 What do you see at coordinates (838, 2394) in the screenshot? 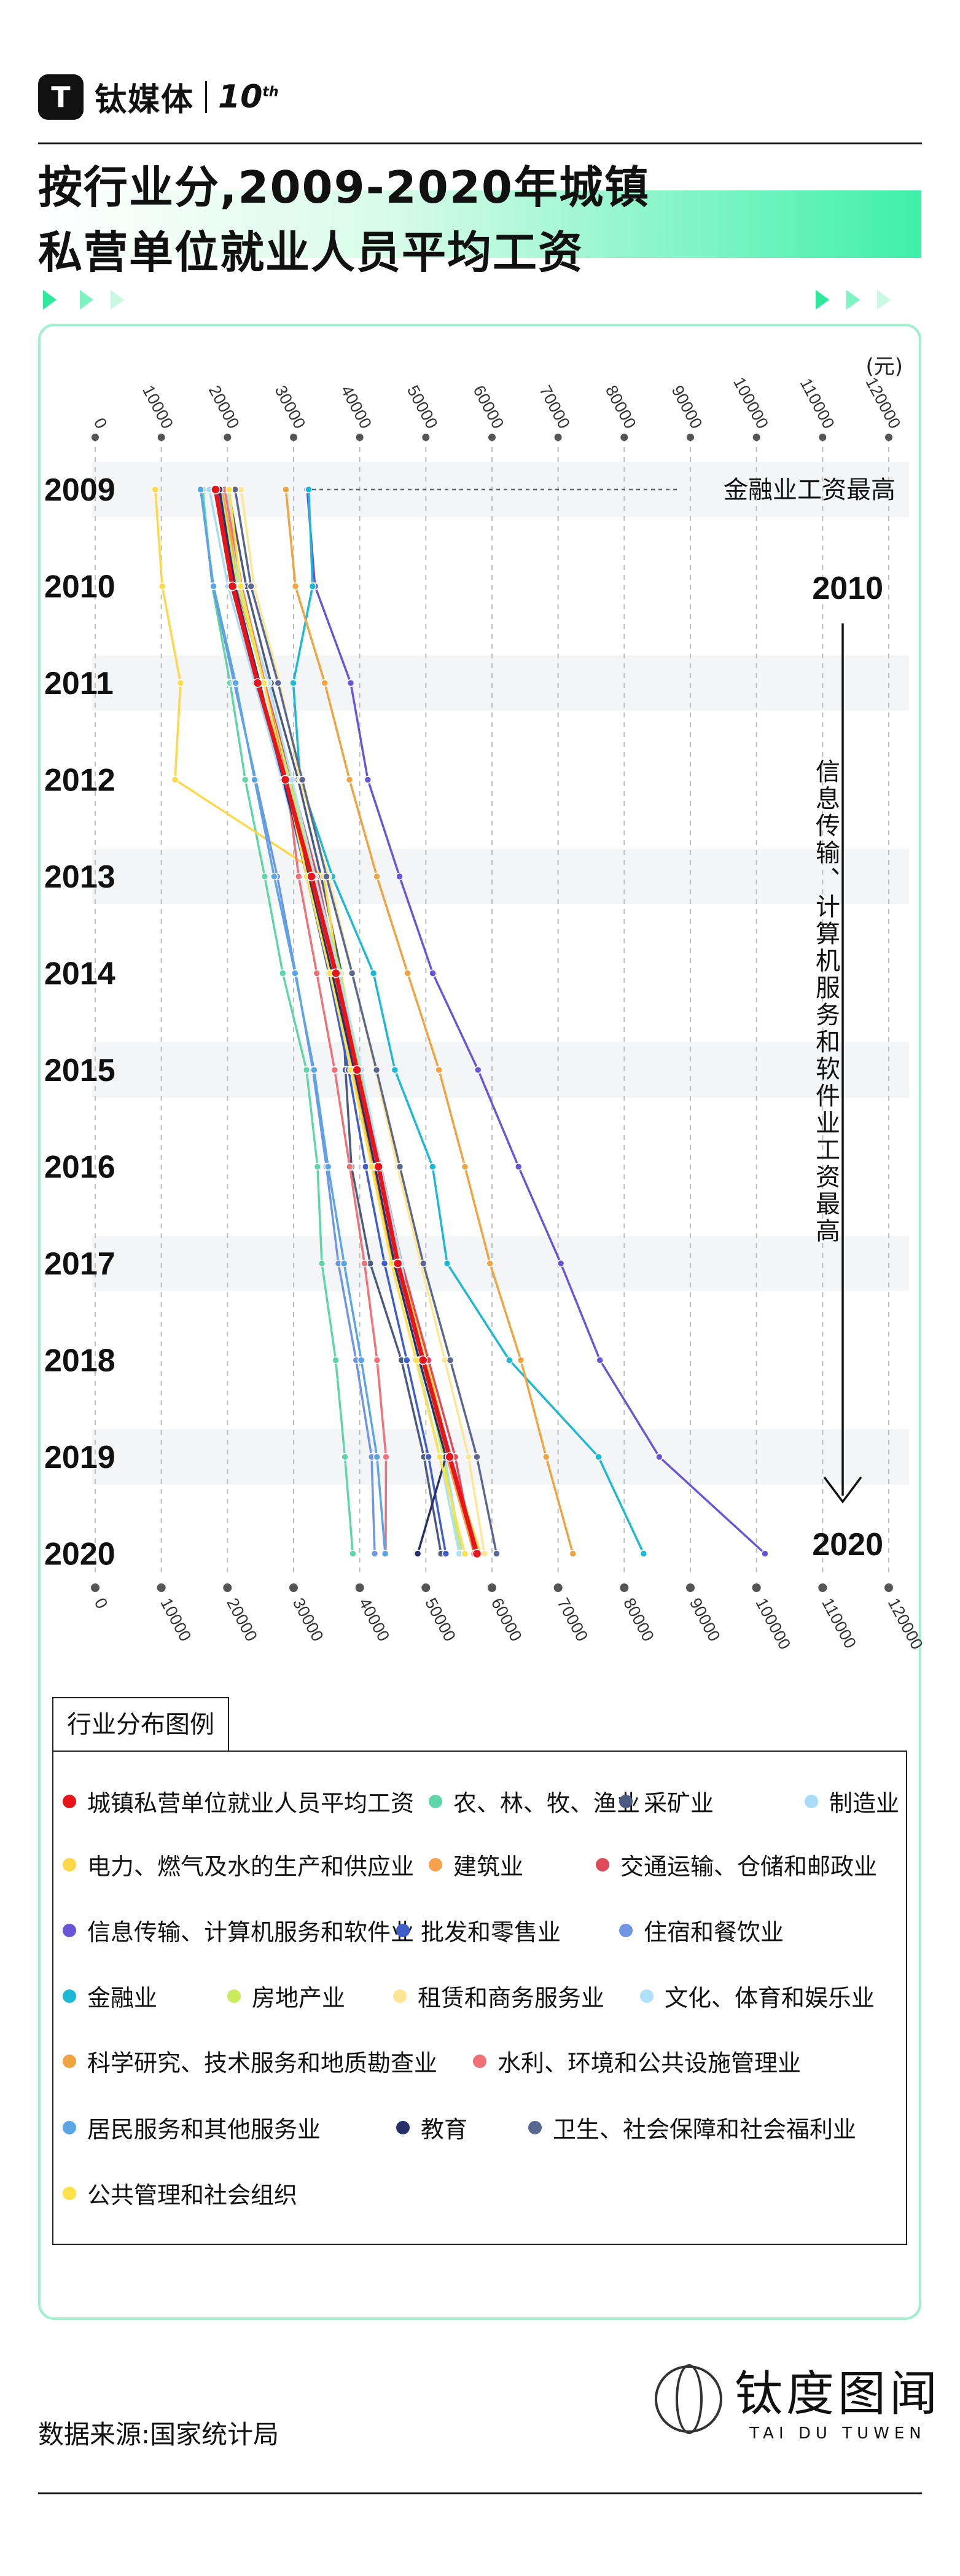
I see `tdw-name: 钛度图闻` at bounding box center [838, 2394].